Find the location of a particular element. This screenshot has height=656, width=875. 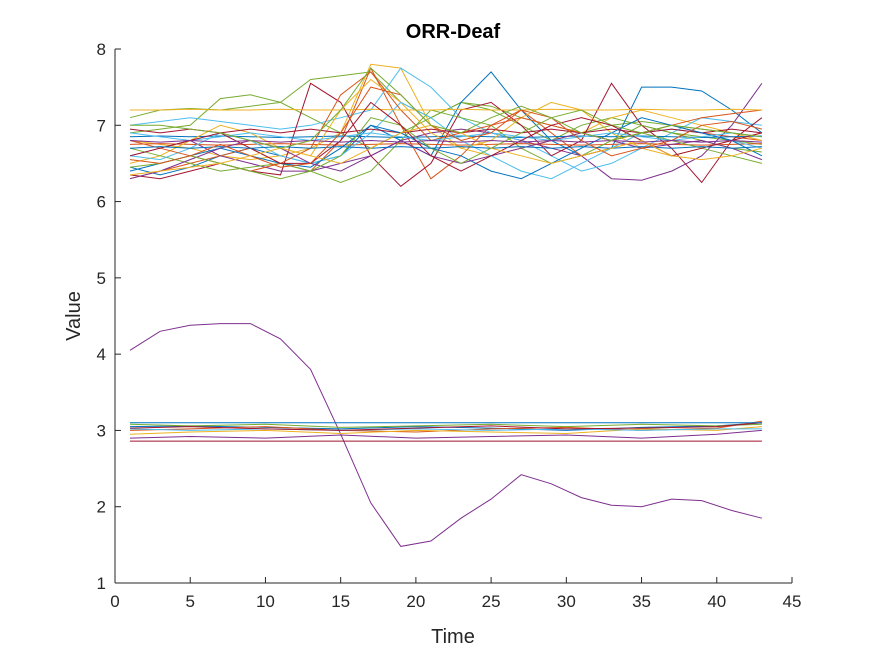

x-tick-group: 0 5 10 15 20 25 30 35 40 45 is located at coordinates (455, 594).